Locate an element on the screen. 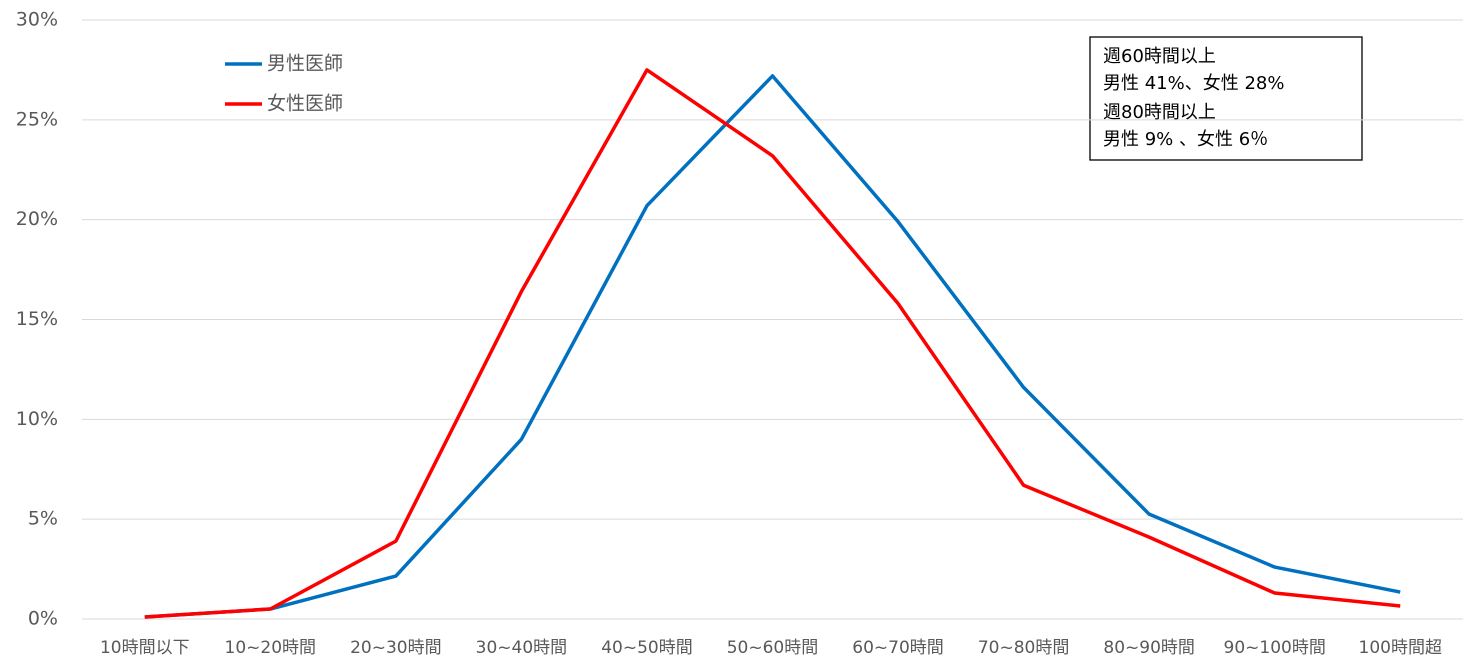 This screenshot has width=1465, height=666. y-tick-label: 30% is located at coordinates (37, 20).